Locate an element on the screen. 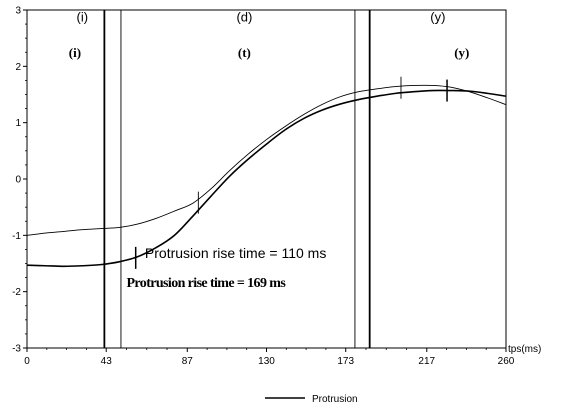 The width and height of the screenshot is (564, 410). y-tick-label: 3 is located at coordinates (18, 11).